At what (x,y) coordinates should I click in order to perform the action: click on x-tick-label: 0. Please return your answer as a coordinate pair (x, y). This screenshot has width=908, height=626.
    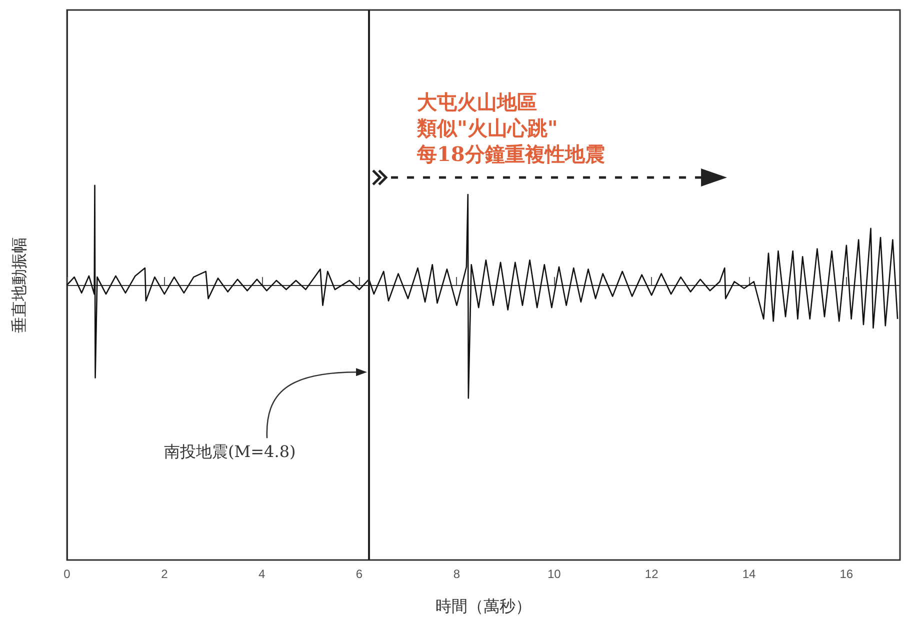
    Looking at the image, I should click on (67, 574).